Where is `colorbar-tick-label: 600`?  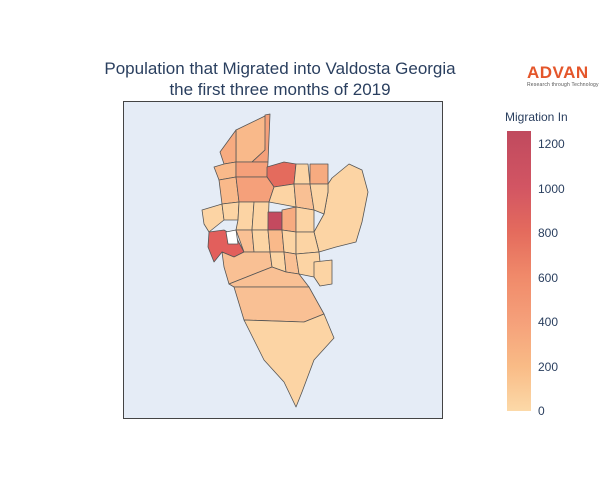 colorbar-tick-label: 600 is located at coordinates (548, 277).